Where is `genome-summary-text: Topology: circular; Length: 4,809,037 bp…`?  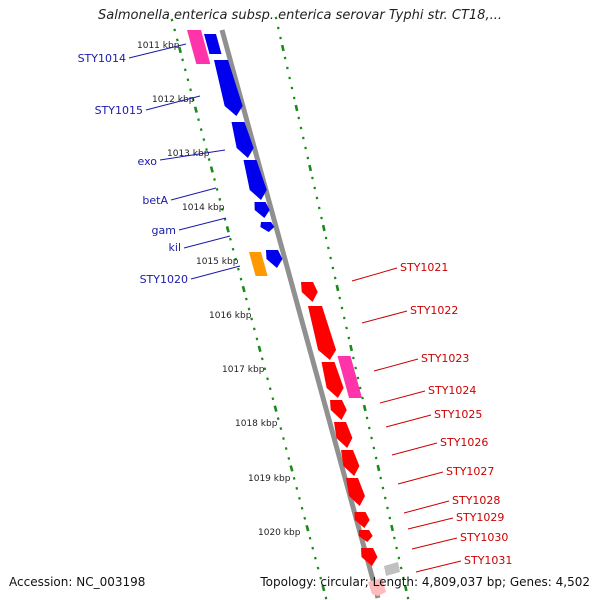 genome-summary-text: Topology: circular; Length: 4,809,037 bp… is located at coordinates (425, 582).